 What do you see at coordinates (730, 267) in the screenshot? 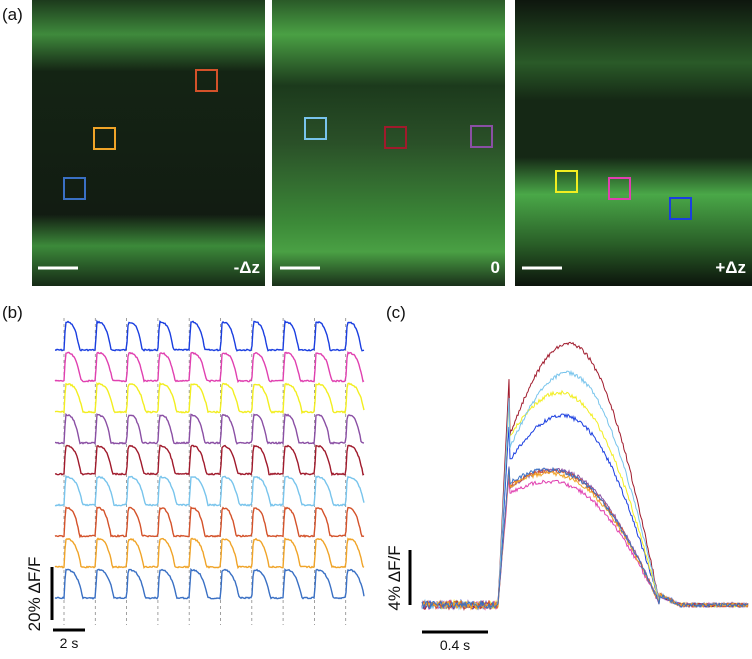
I see `image-tag: +Δz` at bounding box center [730, 267].